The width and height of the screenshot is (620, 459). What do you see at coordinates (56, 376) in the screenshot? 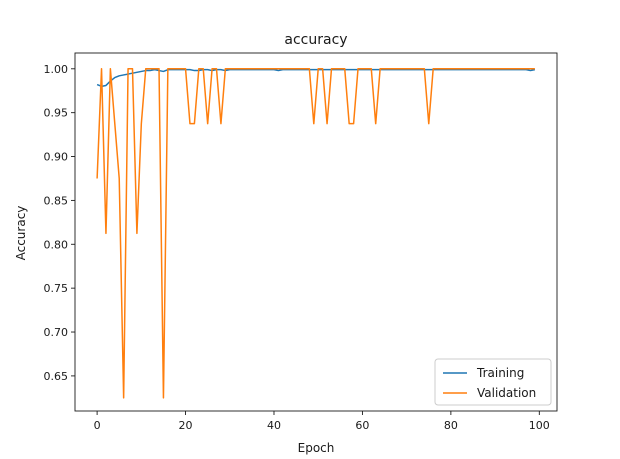
I see `y-tick-label: 0.65` at bounding box center [56, 376].